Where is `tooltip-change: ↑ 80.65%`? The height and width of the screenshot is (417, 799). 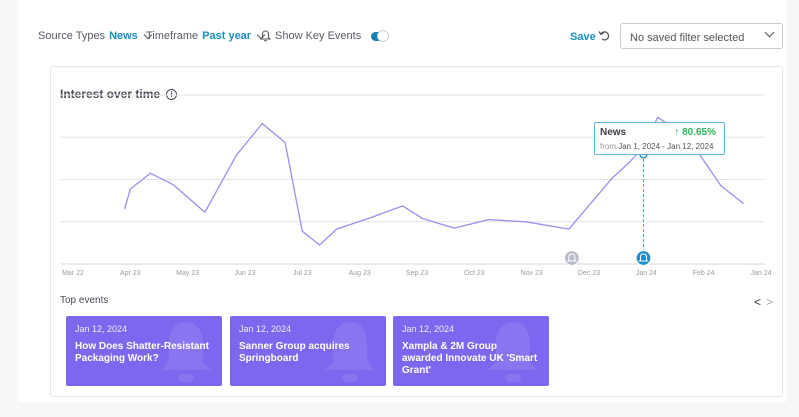
tooltip-change: ↑ 80.65% is located at coordinates (695, 132).